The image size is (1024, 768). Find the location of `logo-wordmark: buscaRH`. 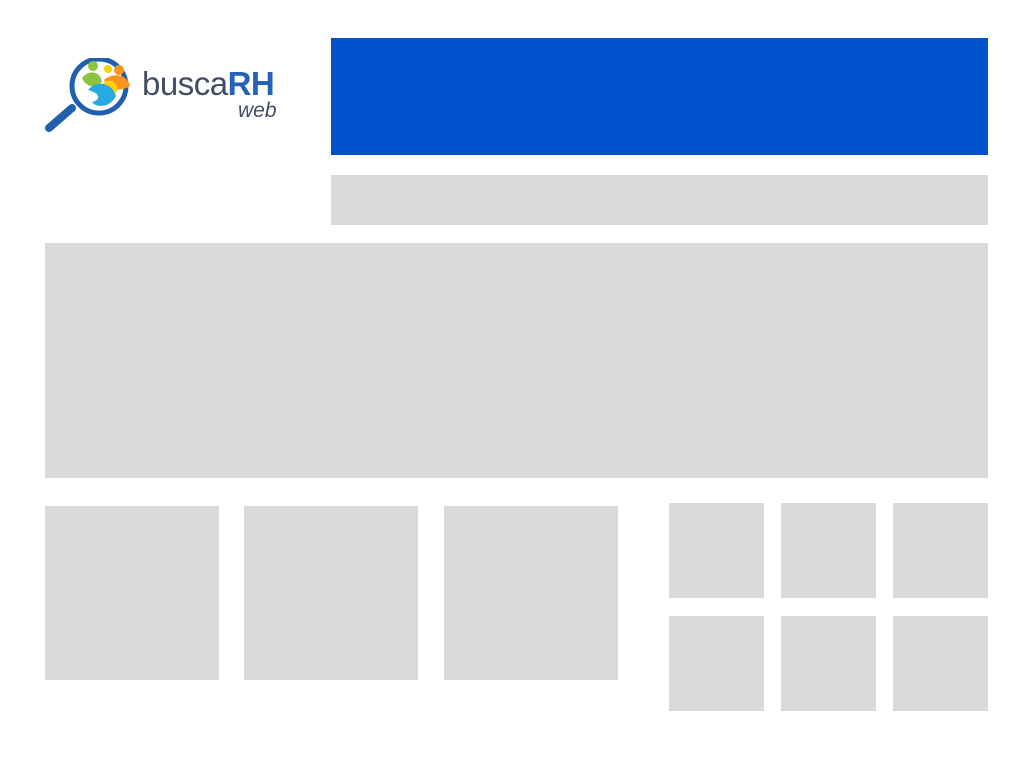

logo-wordmark: buscaRH is located at coordinates (208, 83).